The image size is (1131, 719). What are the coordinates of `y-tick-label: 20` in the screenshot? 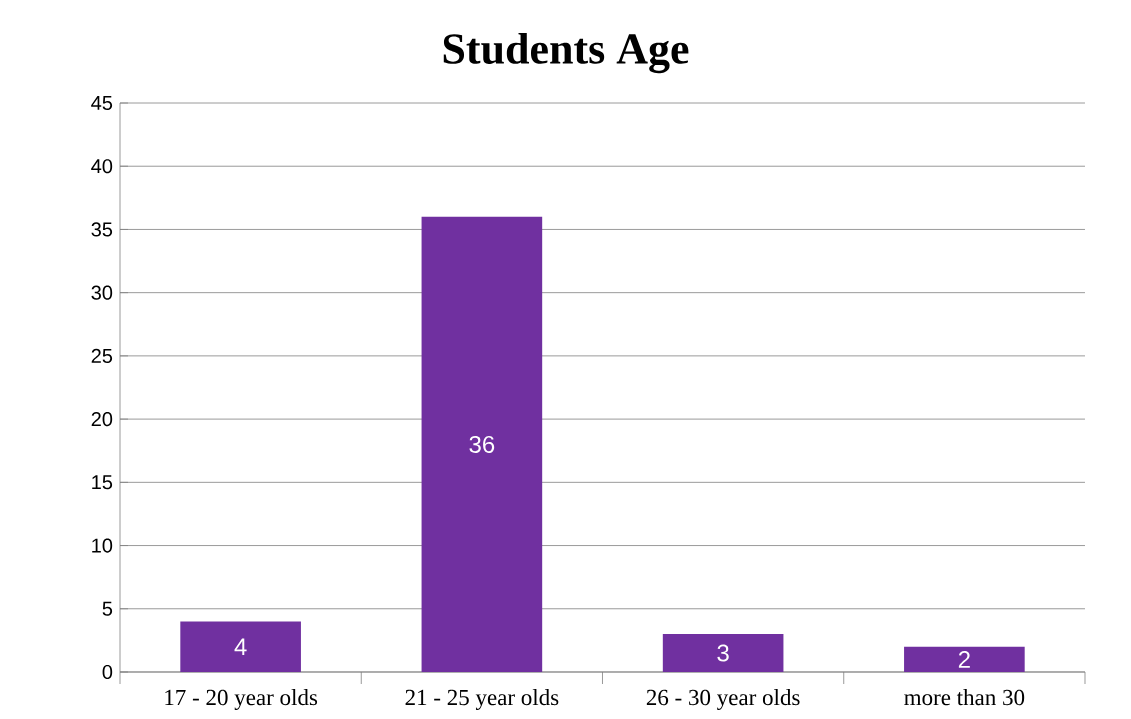 It's located at (102, 419).